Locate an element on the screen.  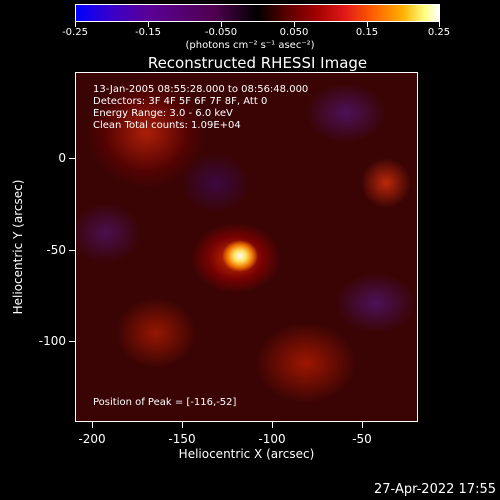
x-tick-label: -150 is located at coordinates (182, 439).